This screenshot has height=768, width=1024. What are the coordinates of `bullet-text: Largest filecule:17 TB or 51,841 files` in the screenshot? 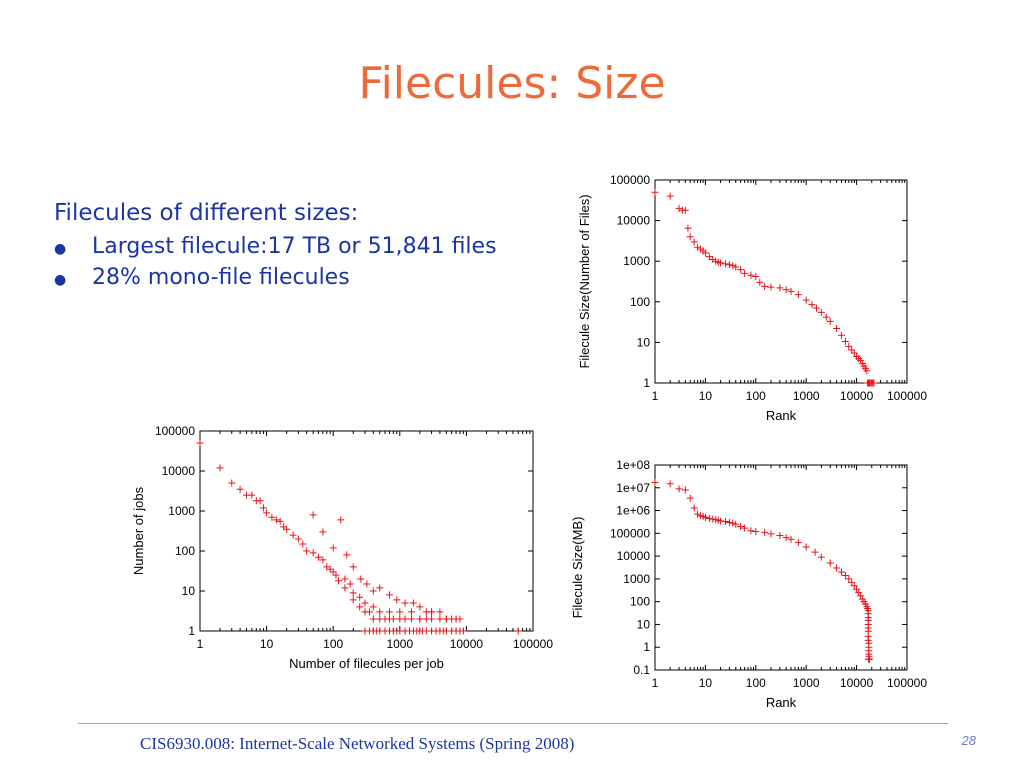 It's located at (294, 246).